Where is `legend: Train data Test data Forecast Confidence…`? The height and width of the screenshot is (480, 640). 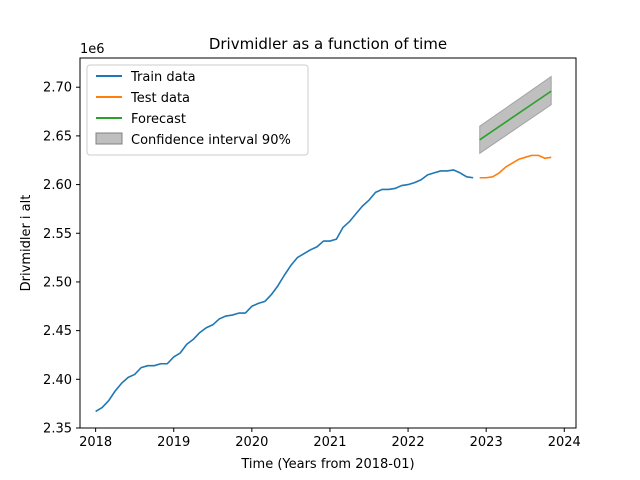
legend: Train data Test data Forecast Confidence… is located at coordinates (197, 110).